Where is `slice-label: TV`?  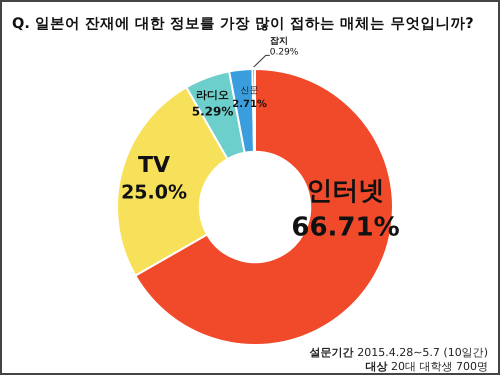
slice-label: TV is located at coordinates (154, 165).